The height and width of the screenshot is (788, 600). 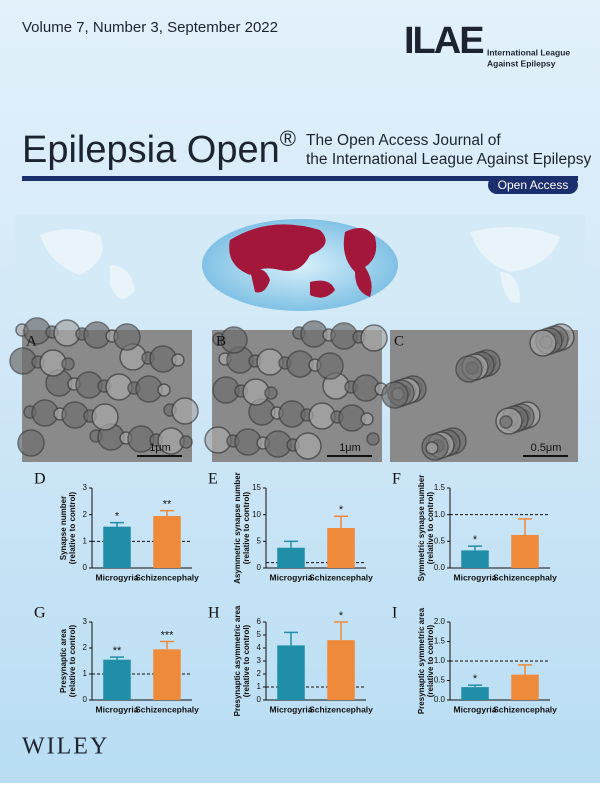 What do you see at coordinates (350, 448) in the screenshot?
I see `scale-label: 1μm` at bounding box center [350, 448].